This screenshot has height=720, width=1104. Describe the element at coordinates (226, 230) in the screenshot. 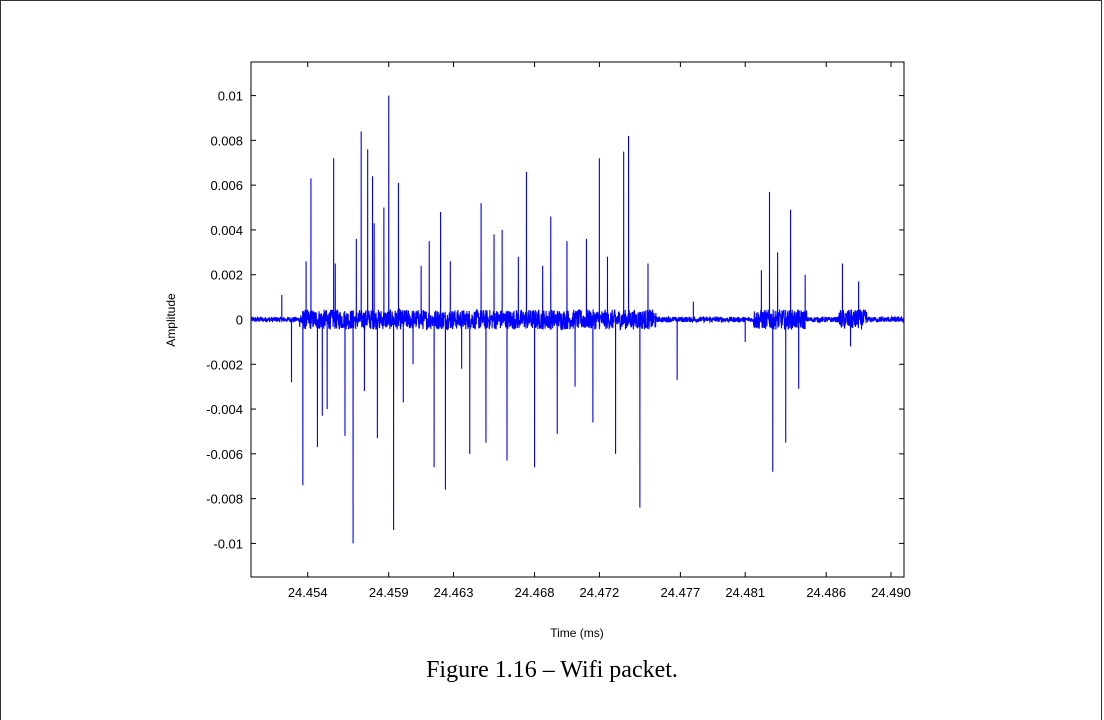

I see `y-tick-label: 0.004` at that location.